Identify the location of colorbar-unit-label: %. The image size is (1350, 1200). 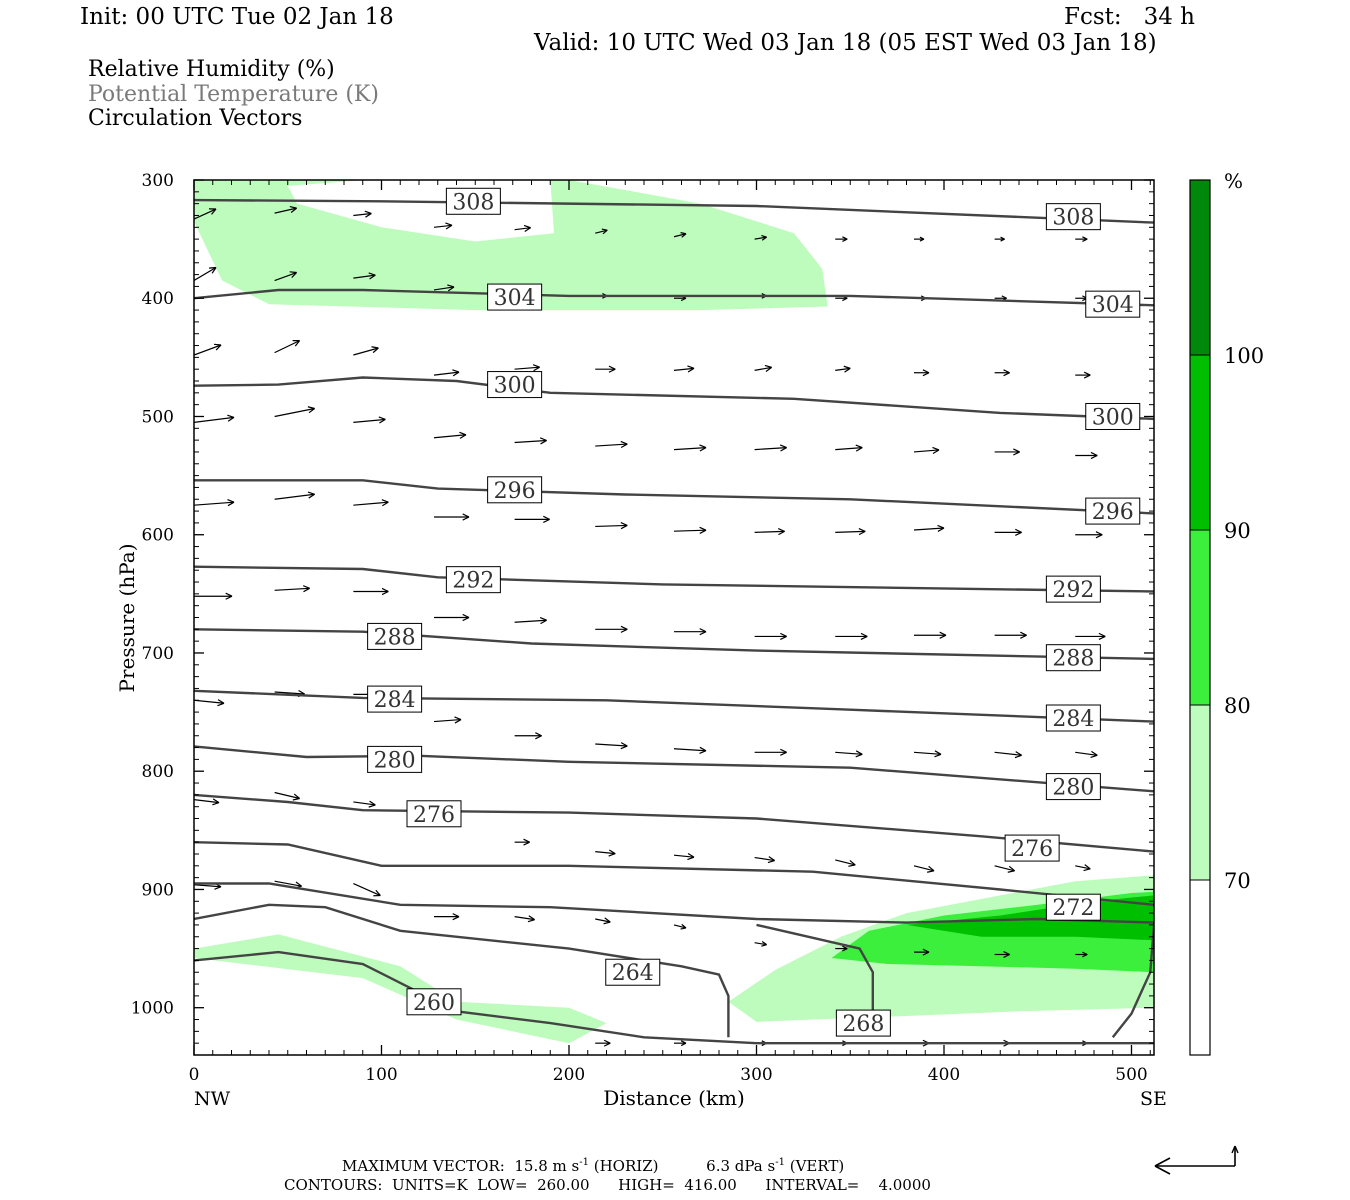
(1233, 181).